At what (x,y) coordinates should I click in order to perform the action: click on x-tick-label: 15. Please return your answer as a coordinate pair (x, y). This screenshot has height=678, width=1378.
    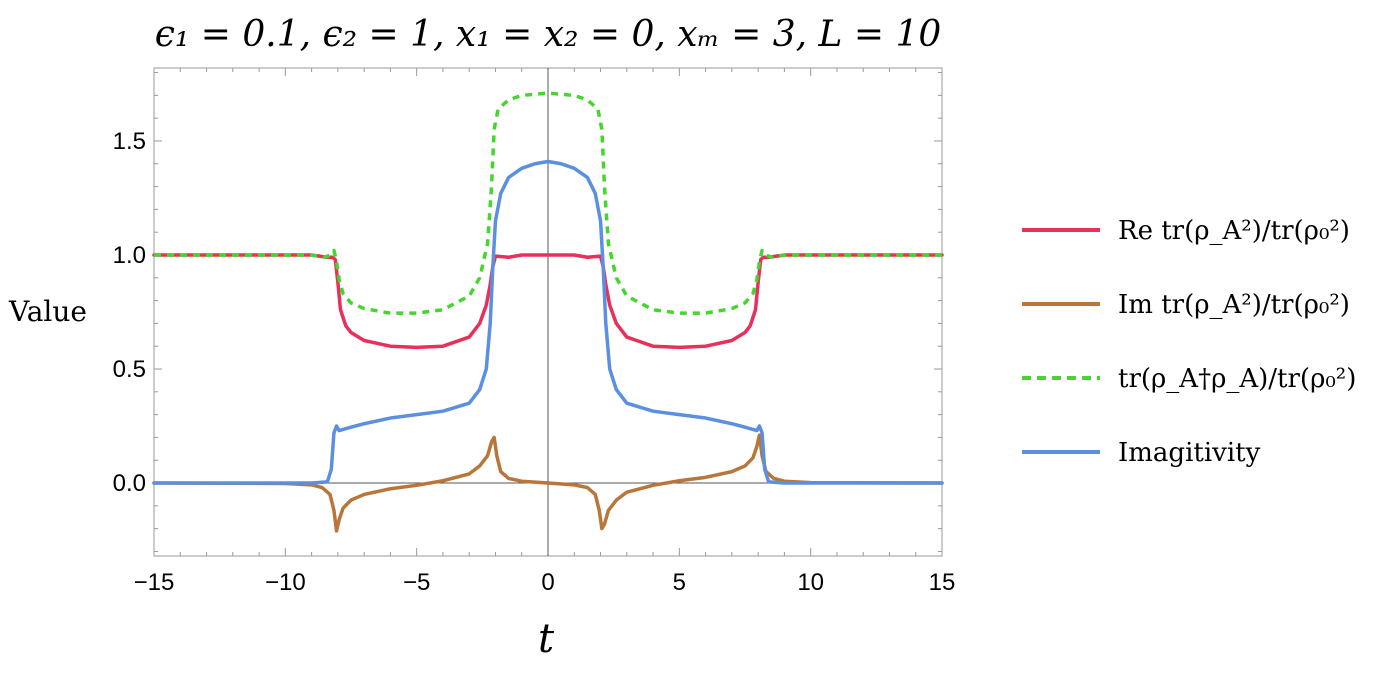
    Looking at the image, I should click on (942, 582).